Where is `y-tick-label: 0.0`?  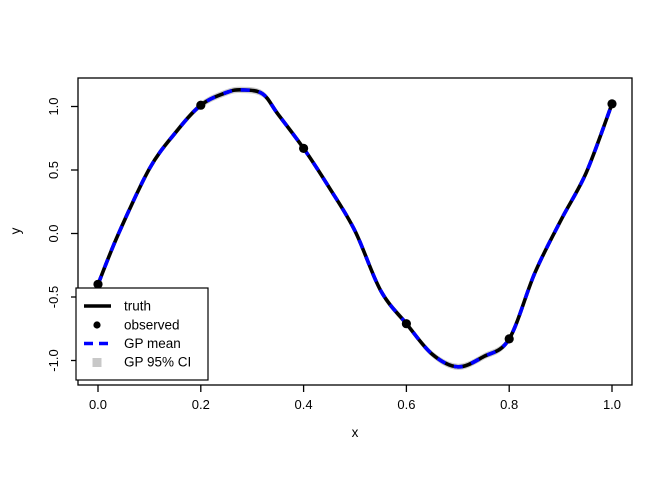 y-tick-label: 0.0 is located at coordinates (53, 233).